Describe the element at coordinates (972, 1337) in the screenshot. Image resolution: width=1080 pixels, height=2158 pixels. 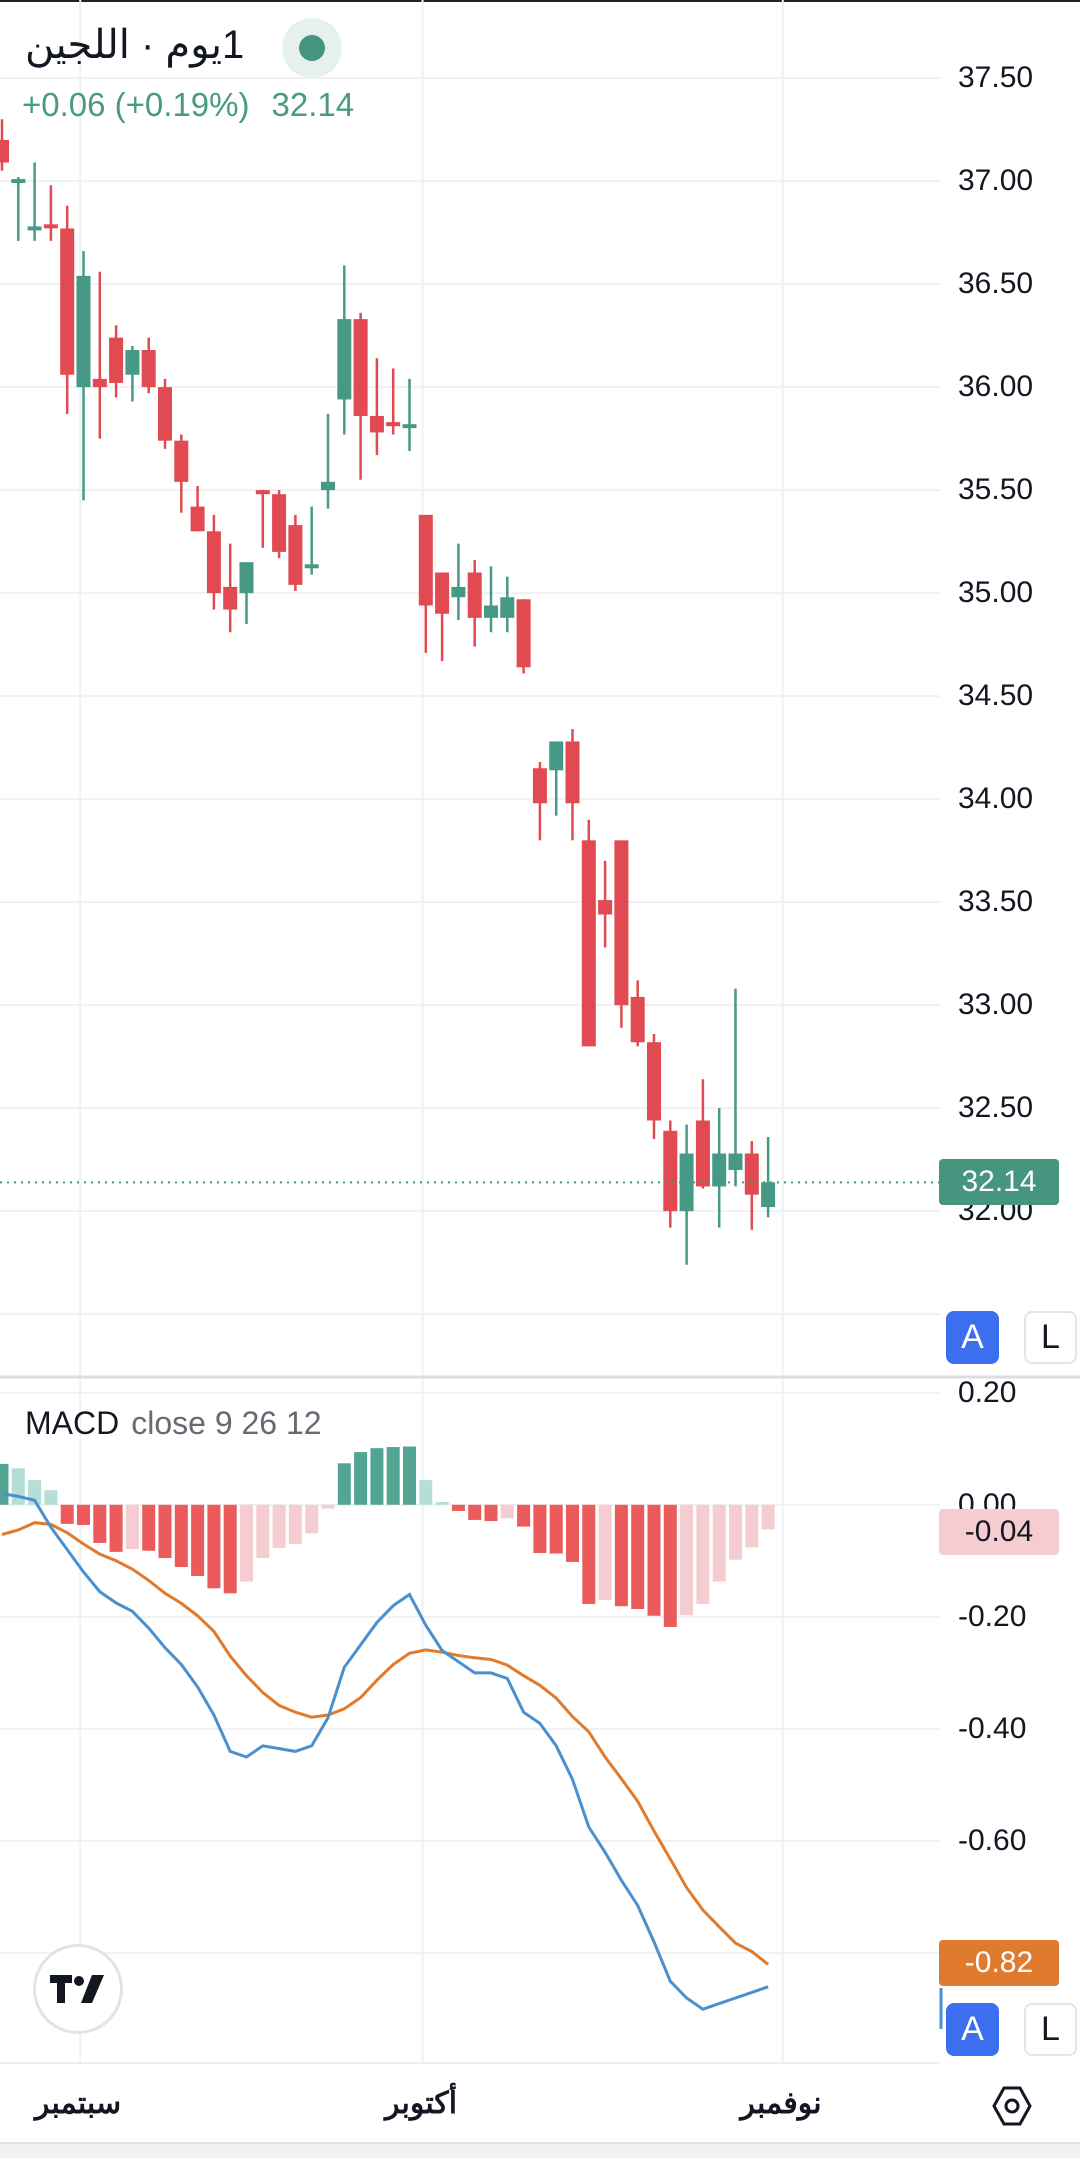
I see `auto-scale-button: A` at that location.